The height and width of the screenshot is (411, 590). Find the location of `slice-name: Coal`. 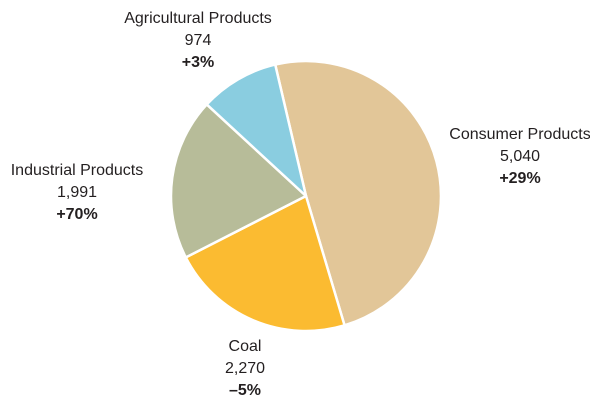

slice-name: Coal is located at coordinates (245, 346).